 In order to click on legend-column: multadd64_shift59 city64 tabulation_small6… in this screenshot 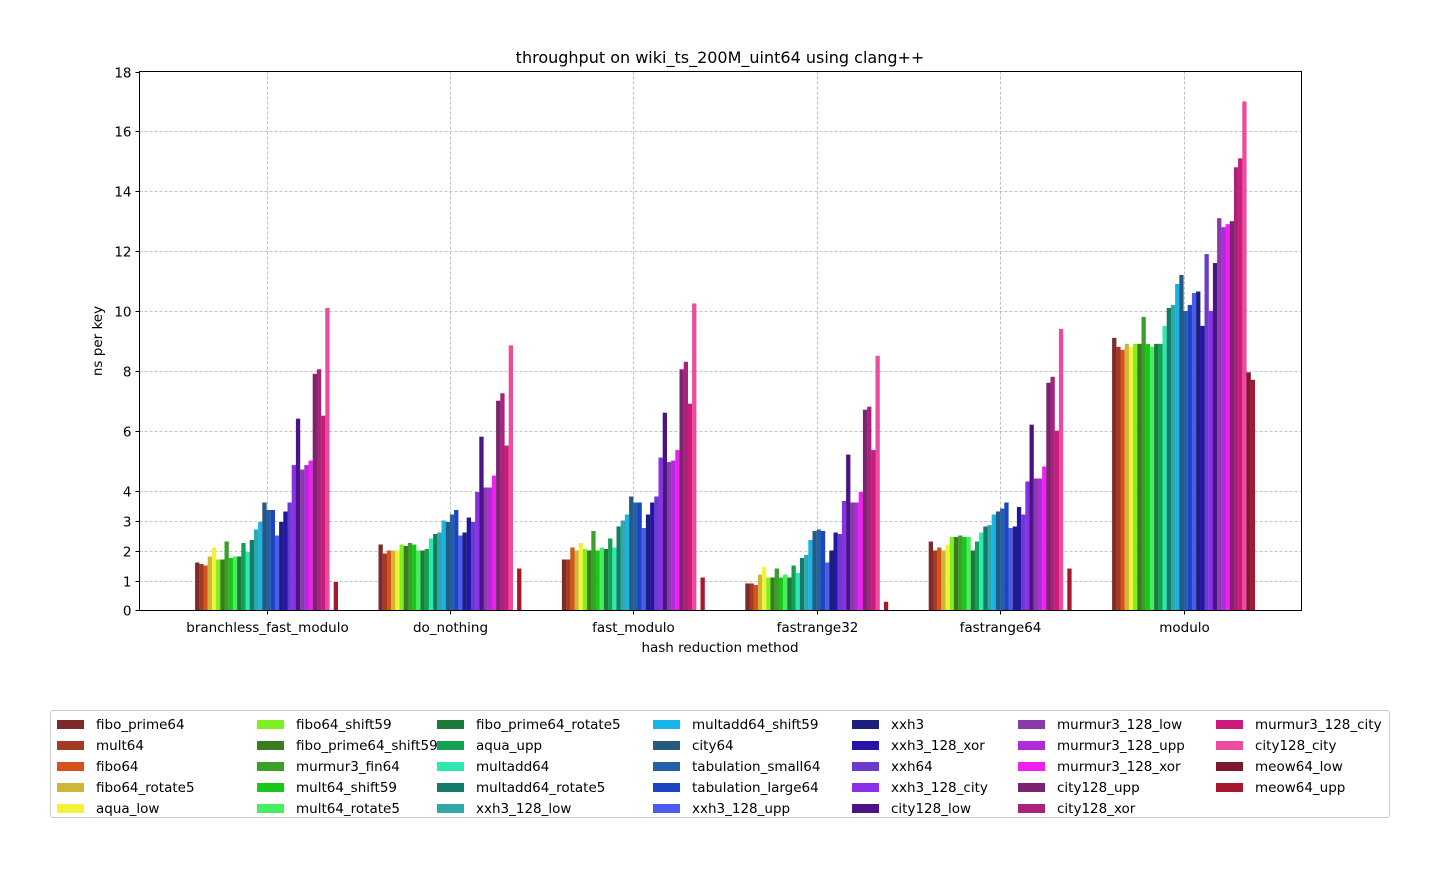, I will do `click(733, 767)`.